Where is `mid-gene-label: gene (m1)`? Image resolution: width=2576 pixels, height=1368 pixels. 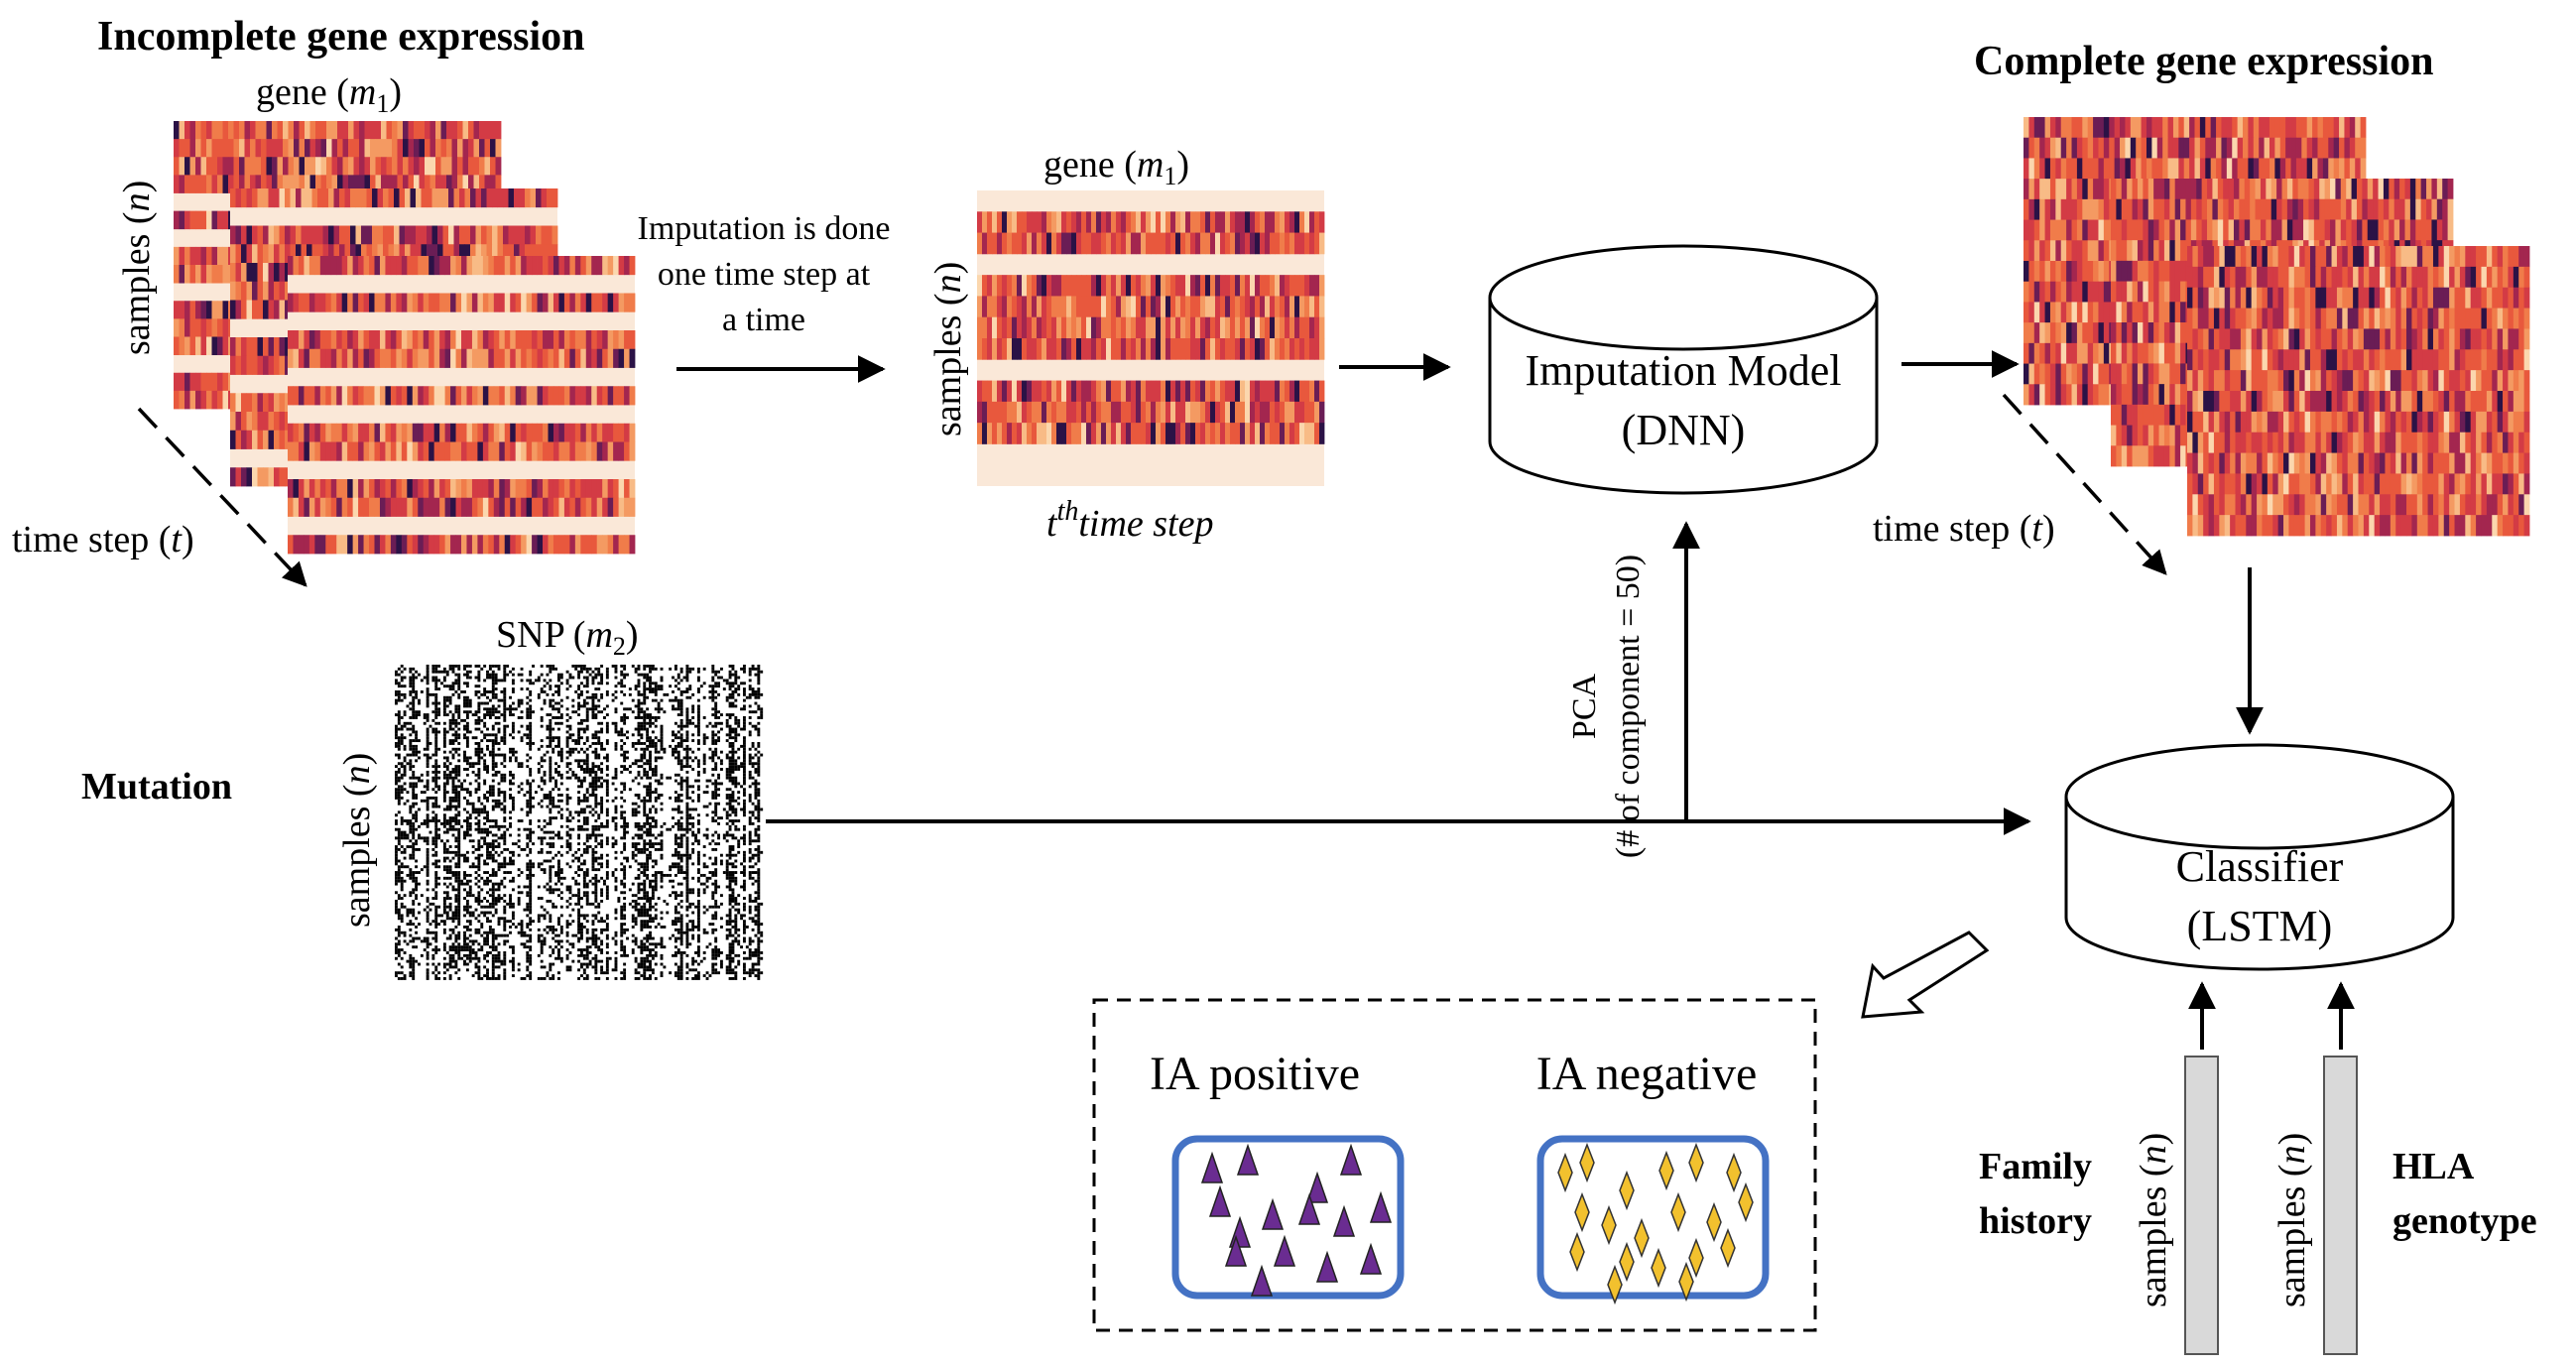
mid-gene-label: gene (m1) is located at coordinates (1116, 167).